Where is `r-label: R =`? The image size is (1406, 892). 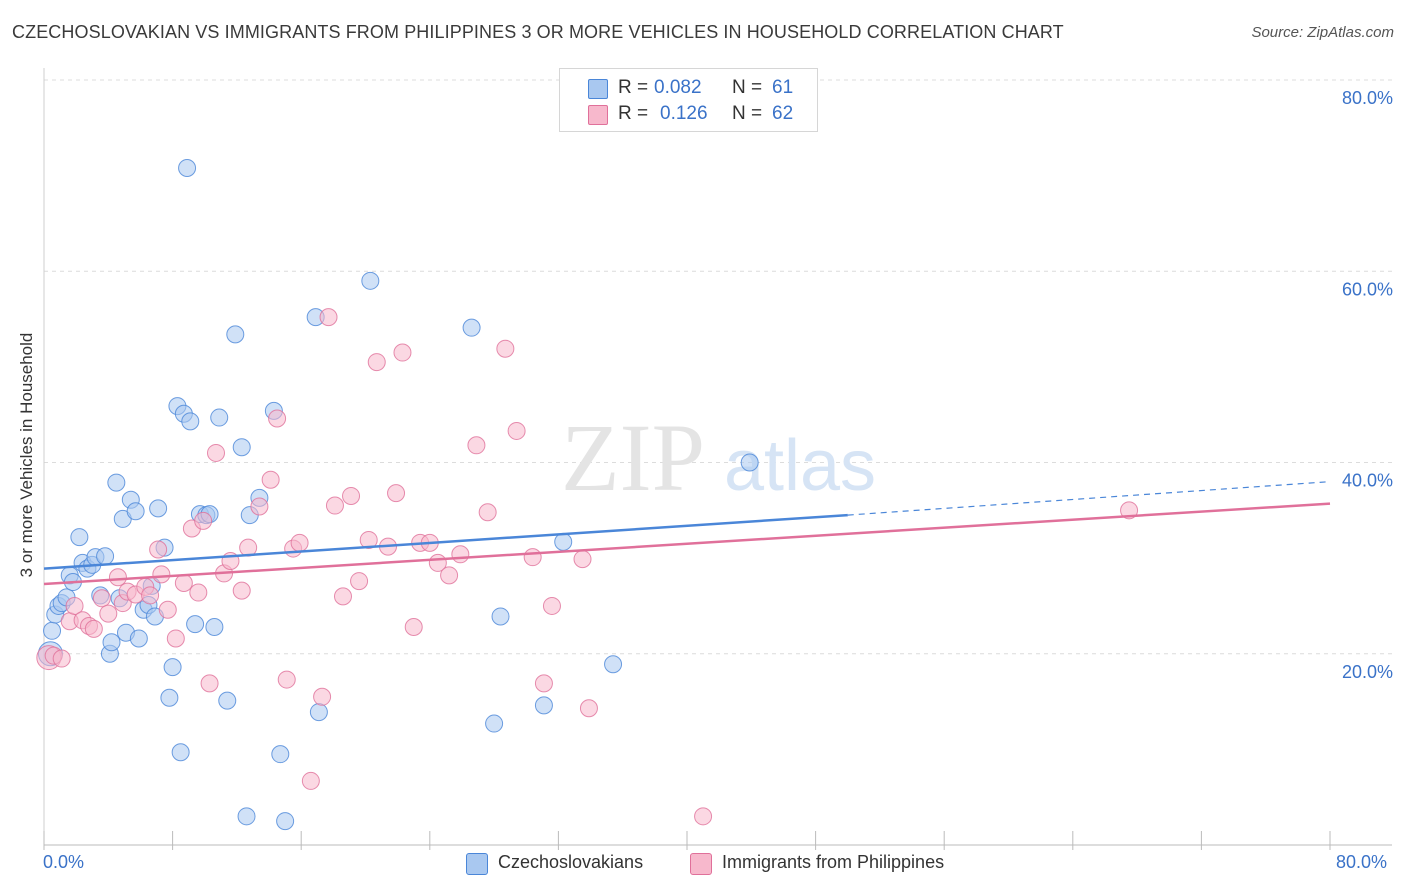
r-label: R = is located at coordinates (633, 113).